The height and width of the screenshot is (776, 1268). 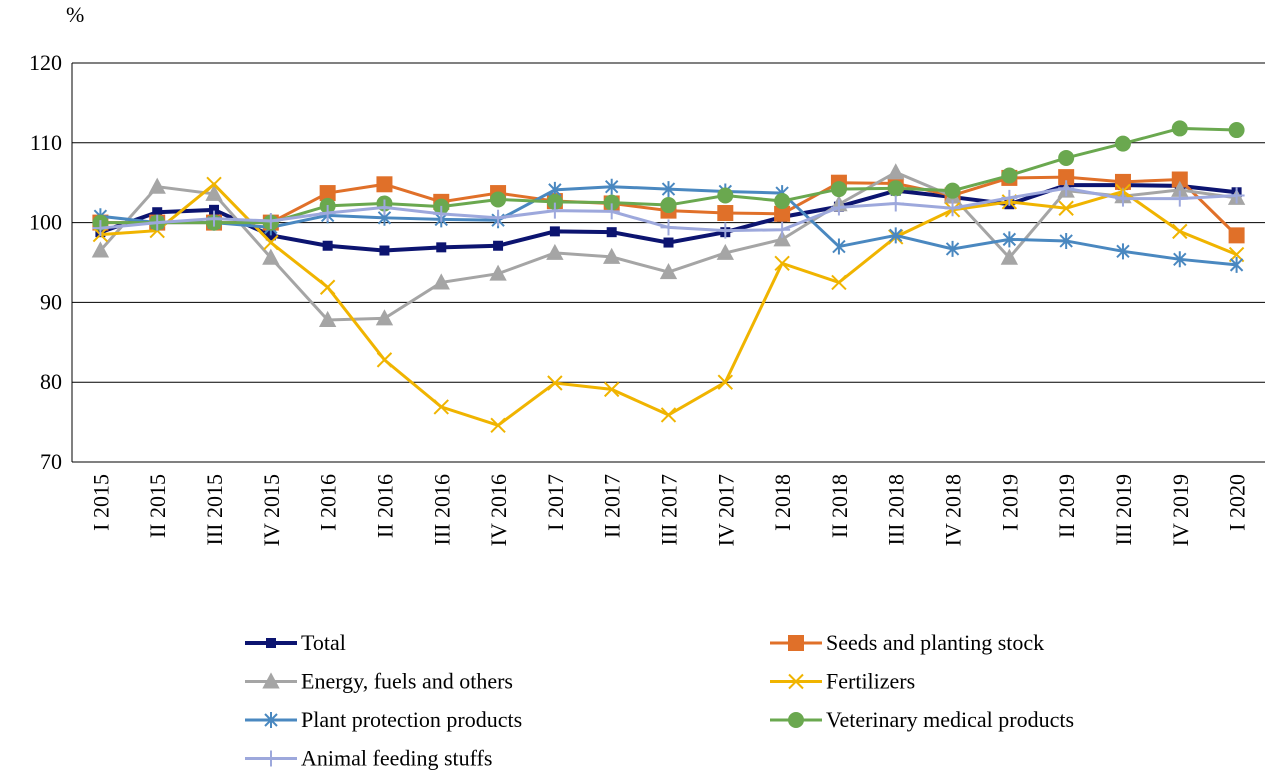 I want to click on legend-label: Veterinary medical products, so click(x=950, y=719).